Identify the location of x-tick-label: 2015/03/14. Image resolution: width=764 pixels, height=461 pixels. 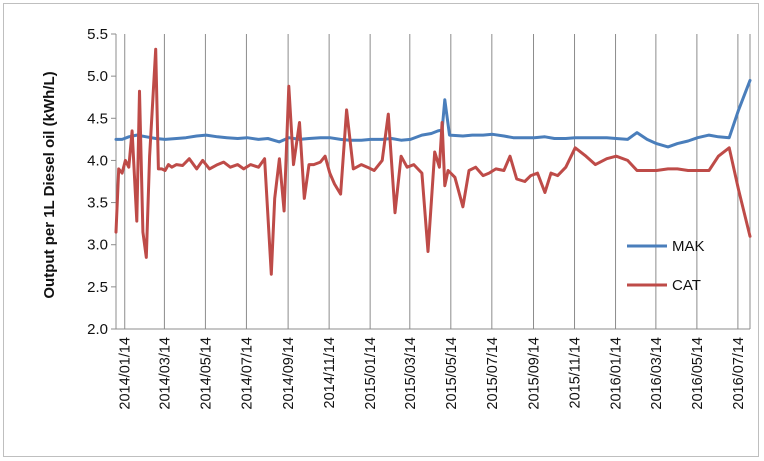
(411, 373).